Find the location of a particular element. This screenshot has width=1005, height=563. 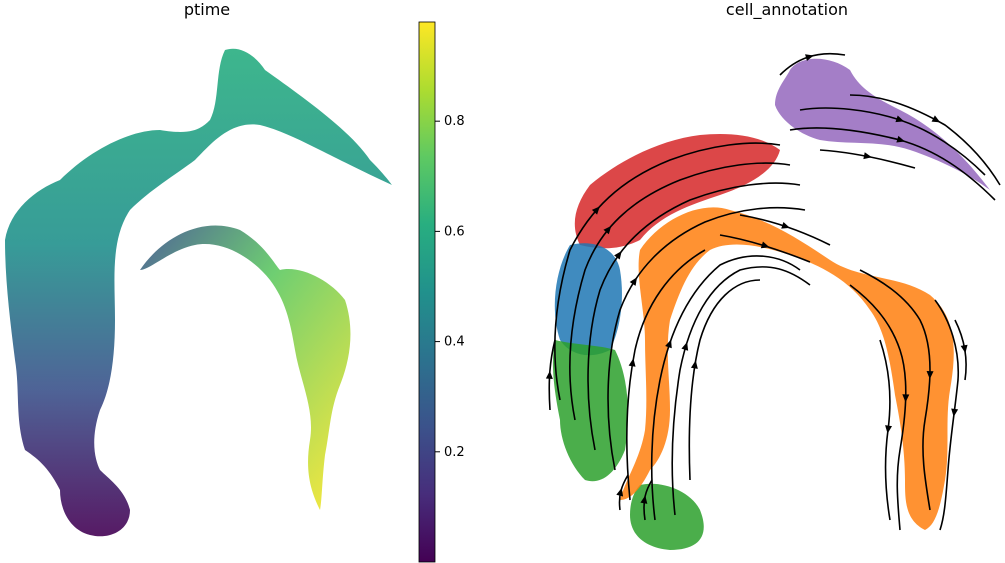

colorbar-tick-label: 0.6 is located at coordinates (454, 231).